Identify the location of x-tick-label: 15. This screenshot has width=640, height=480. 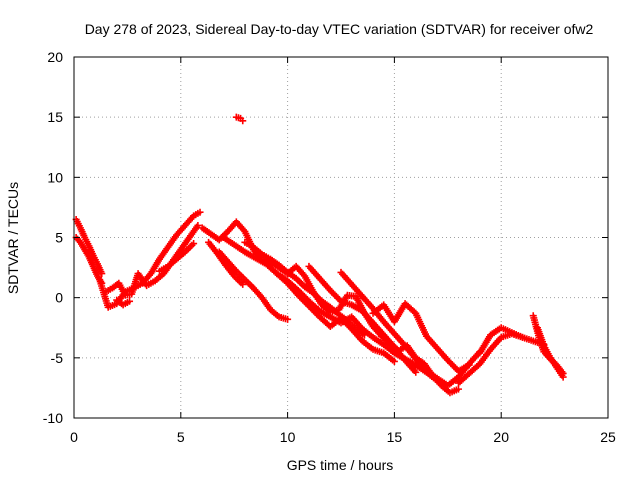
(395, 437).